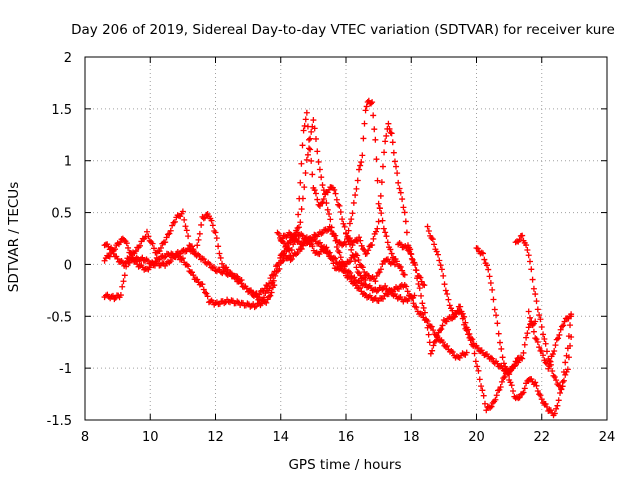 This screenshot has height=480, width=640. I want to click on series-sat-k, so click(543, 312).